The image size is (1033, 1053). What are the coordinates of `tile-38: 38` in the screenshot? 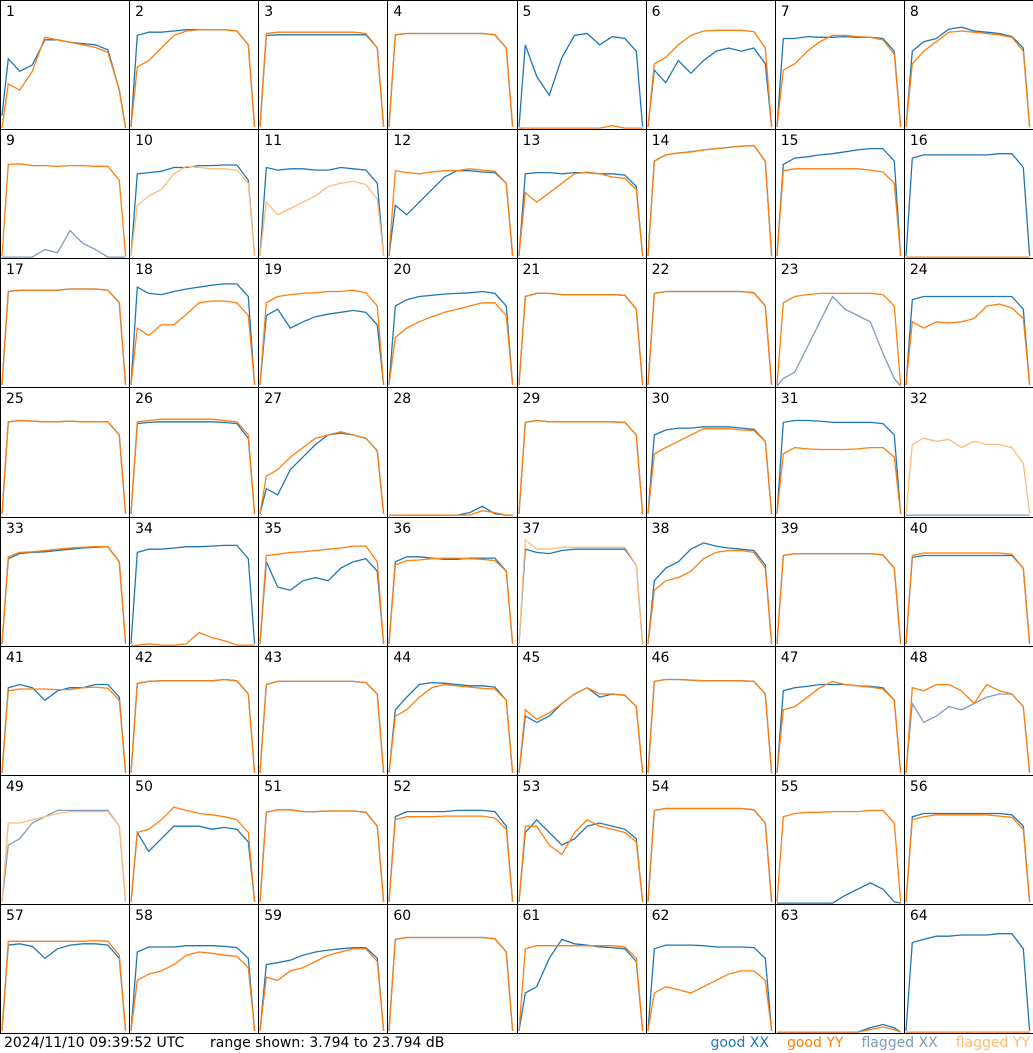 It's located at (710, 581).